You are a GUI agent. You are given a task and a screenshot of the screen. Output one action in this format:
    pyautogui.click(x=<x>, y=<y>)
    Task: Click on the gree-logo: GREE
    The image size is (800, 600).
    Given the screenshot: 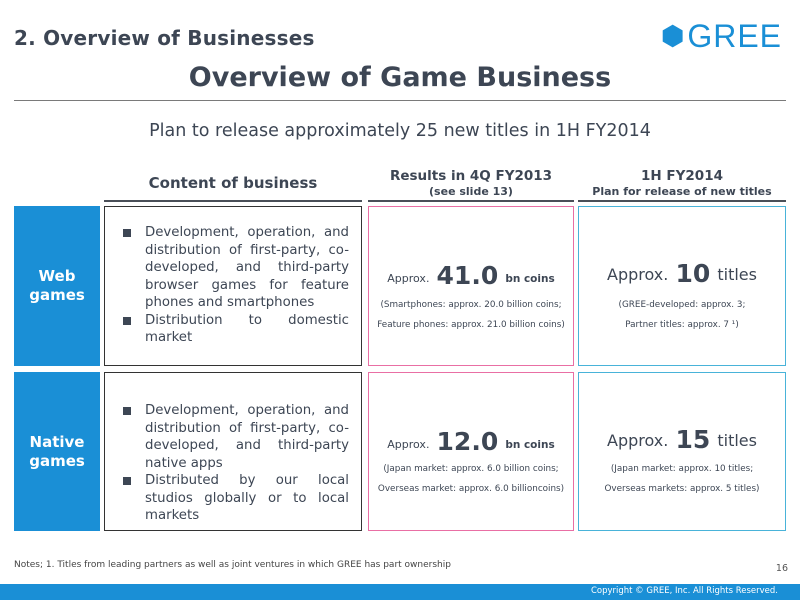 What is the action you would take?
    pyautogui.click(x=722, y=36)
    